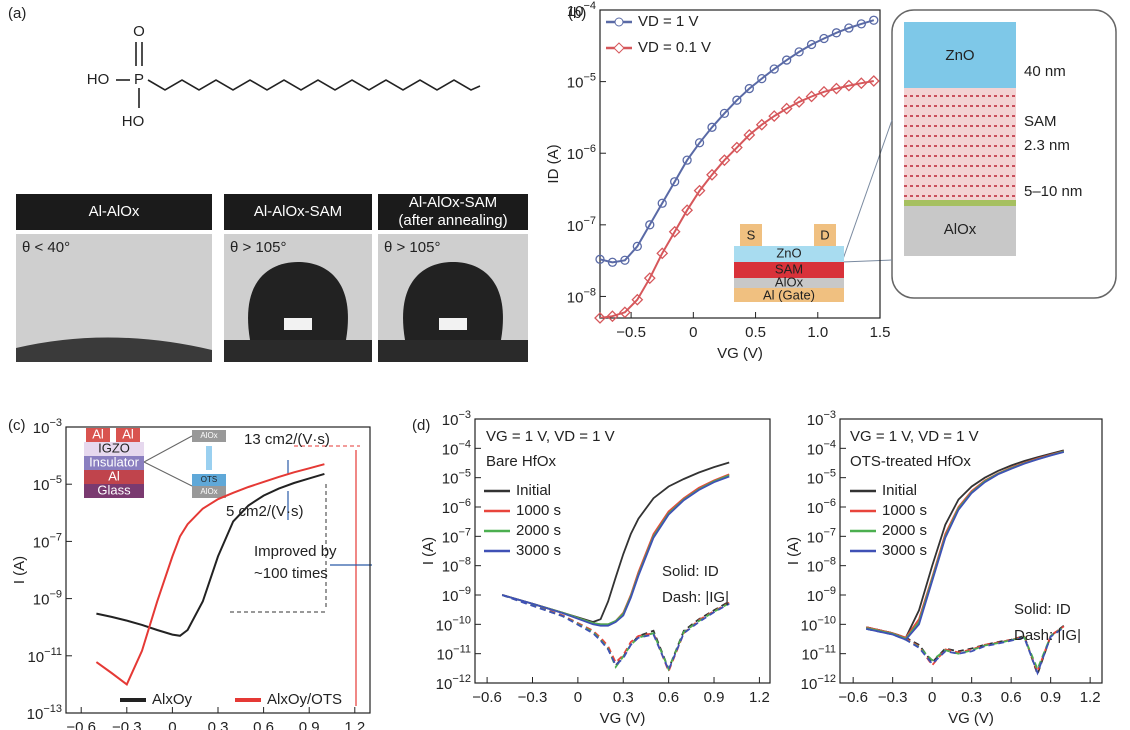 The image size is (1130, 730). Describe the element at coordinates (533, 490) in the screenshot. I see `legend-label: Initial` at that location.